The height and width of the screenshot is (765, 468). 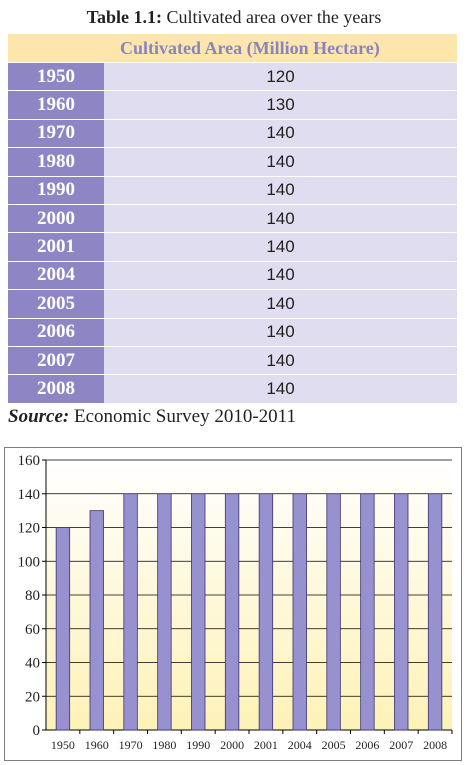 I want to click on x-tick-label: 2001, so click(x=266, y=745).